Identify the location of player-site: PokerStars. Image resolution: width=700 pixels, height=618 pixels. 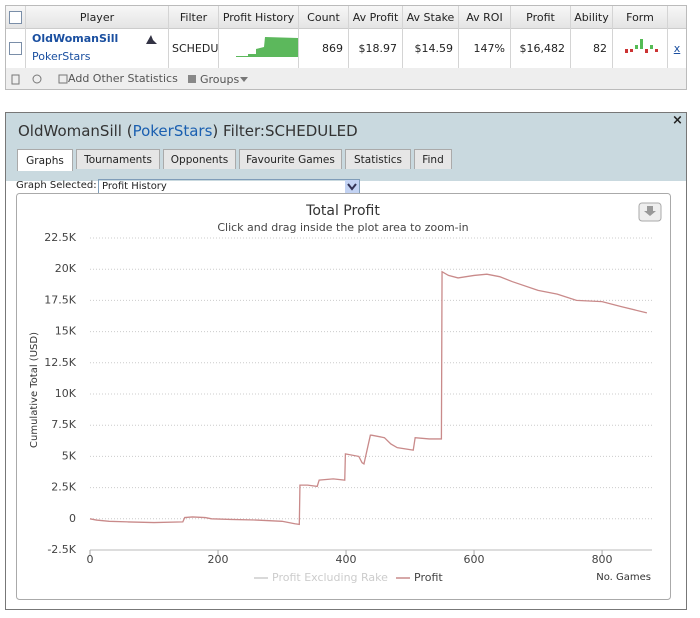
(61, 56).